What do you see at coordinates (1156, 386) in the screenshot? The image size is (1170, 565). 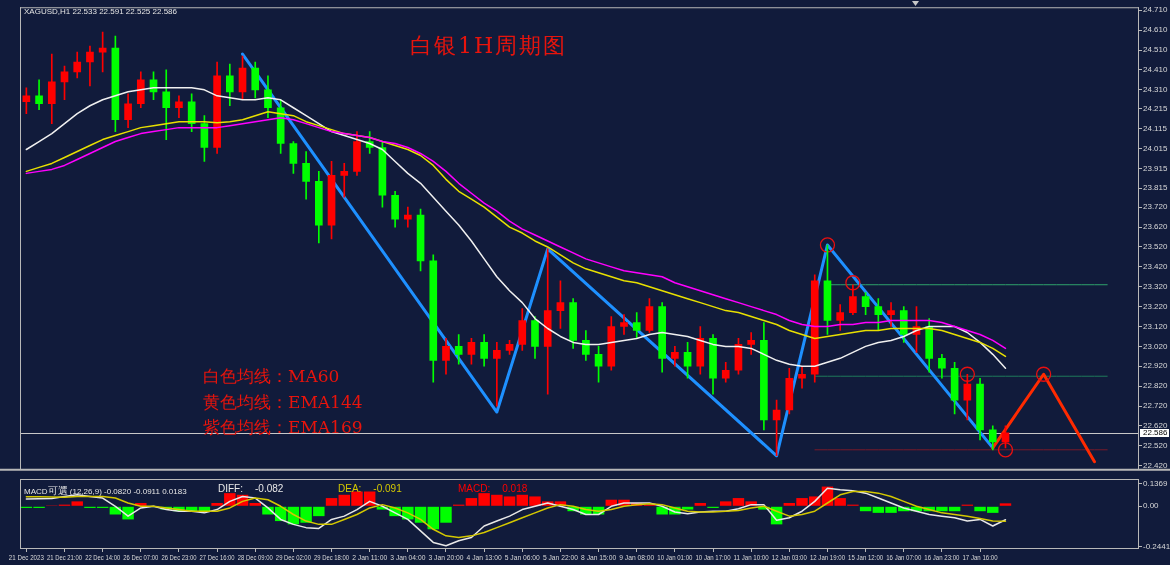 I see `y-tick-label: 22.820` at bounding box center [1156, 386].